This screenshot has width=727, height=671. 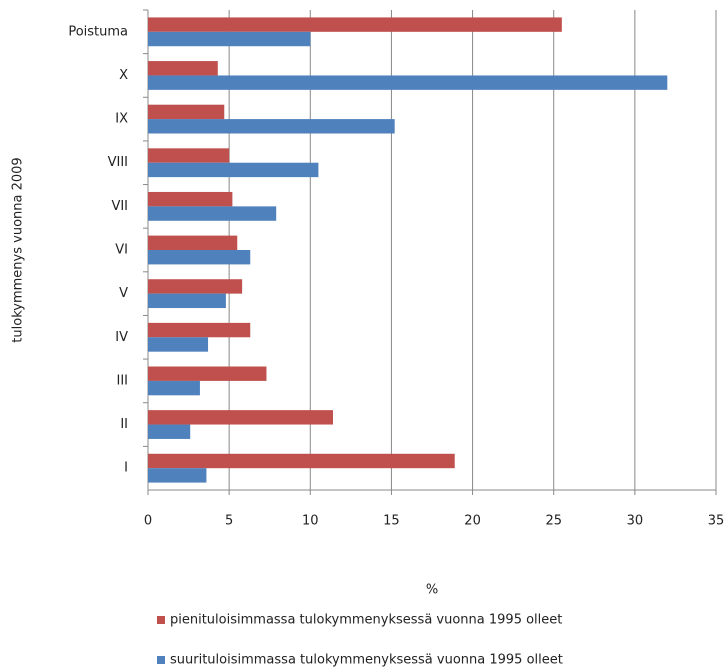 I want to click on x-tick-label: 5, so click(x=229, y=521).